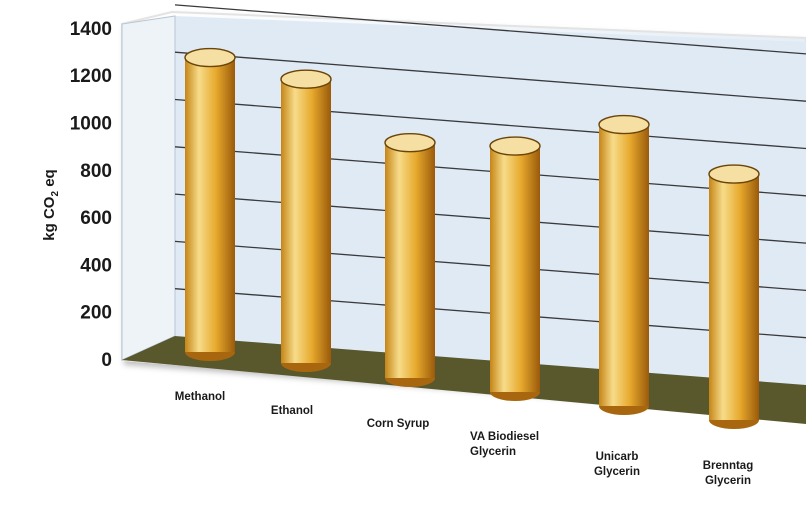 This screenshot has height=510, width=806. What do you see at coordinates (504, 444) in the screenshot?
I see `x-tick-label: VA Biodiesel Glycerin` at bounding box center [504, 444].